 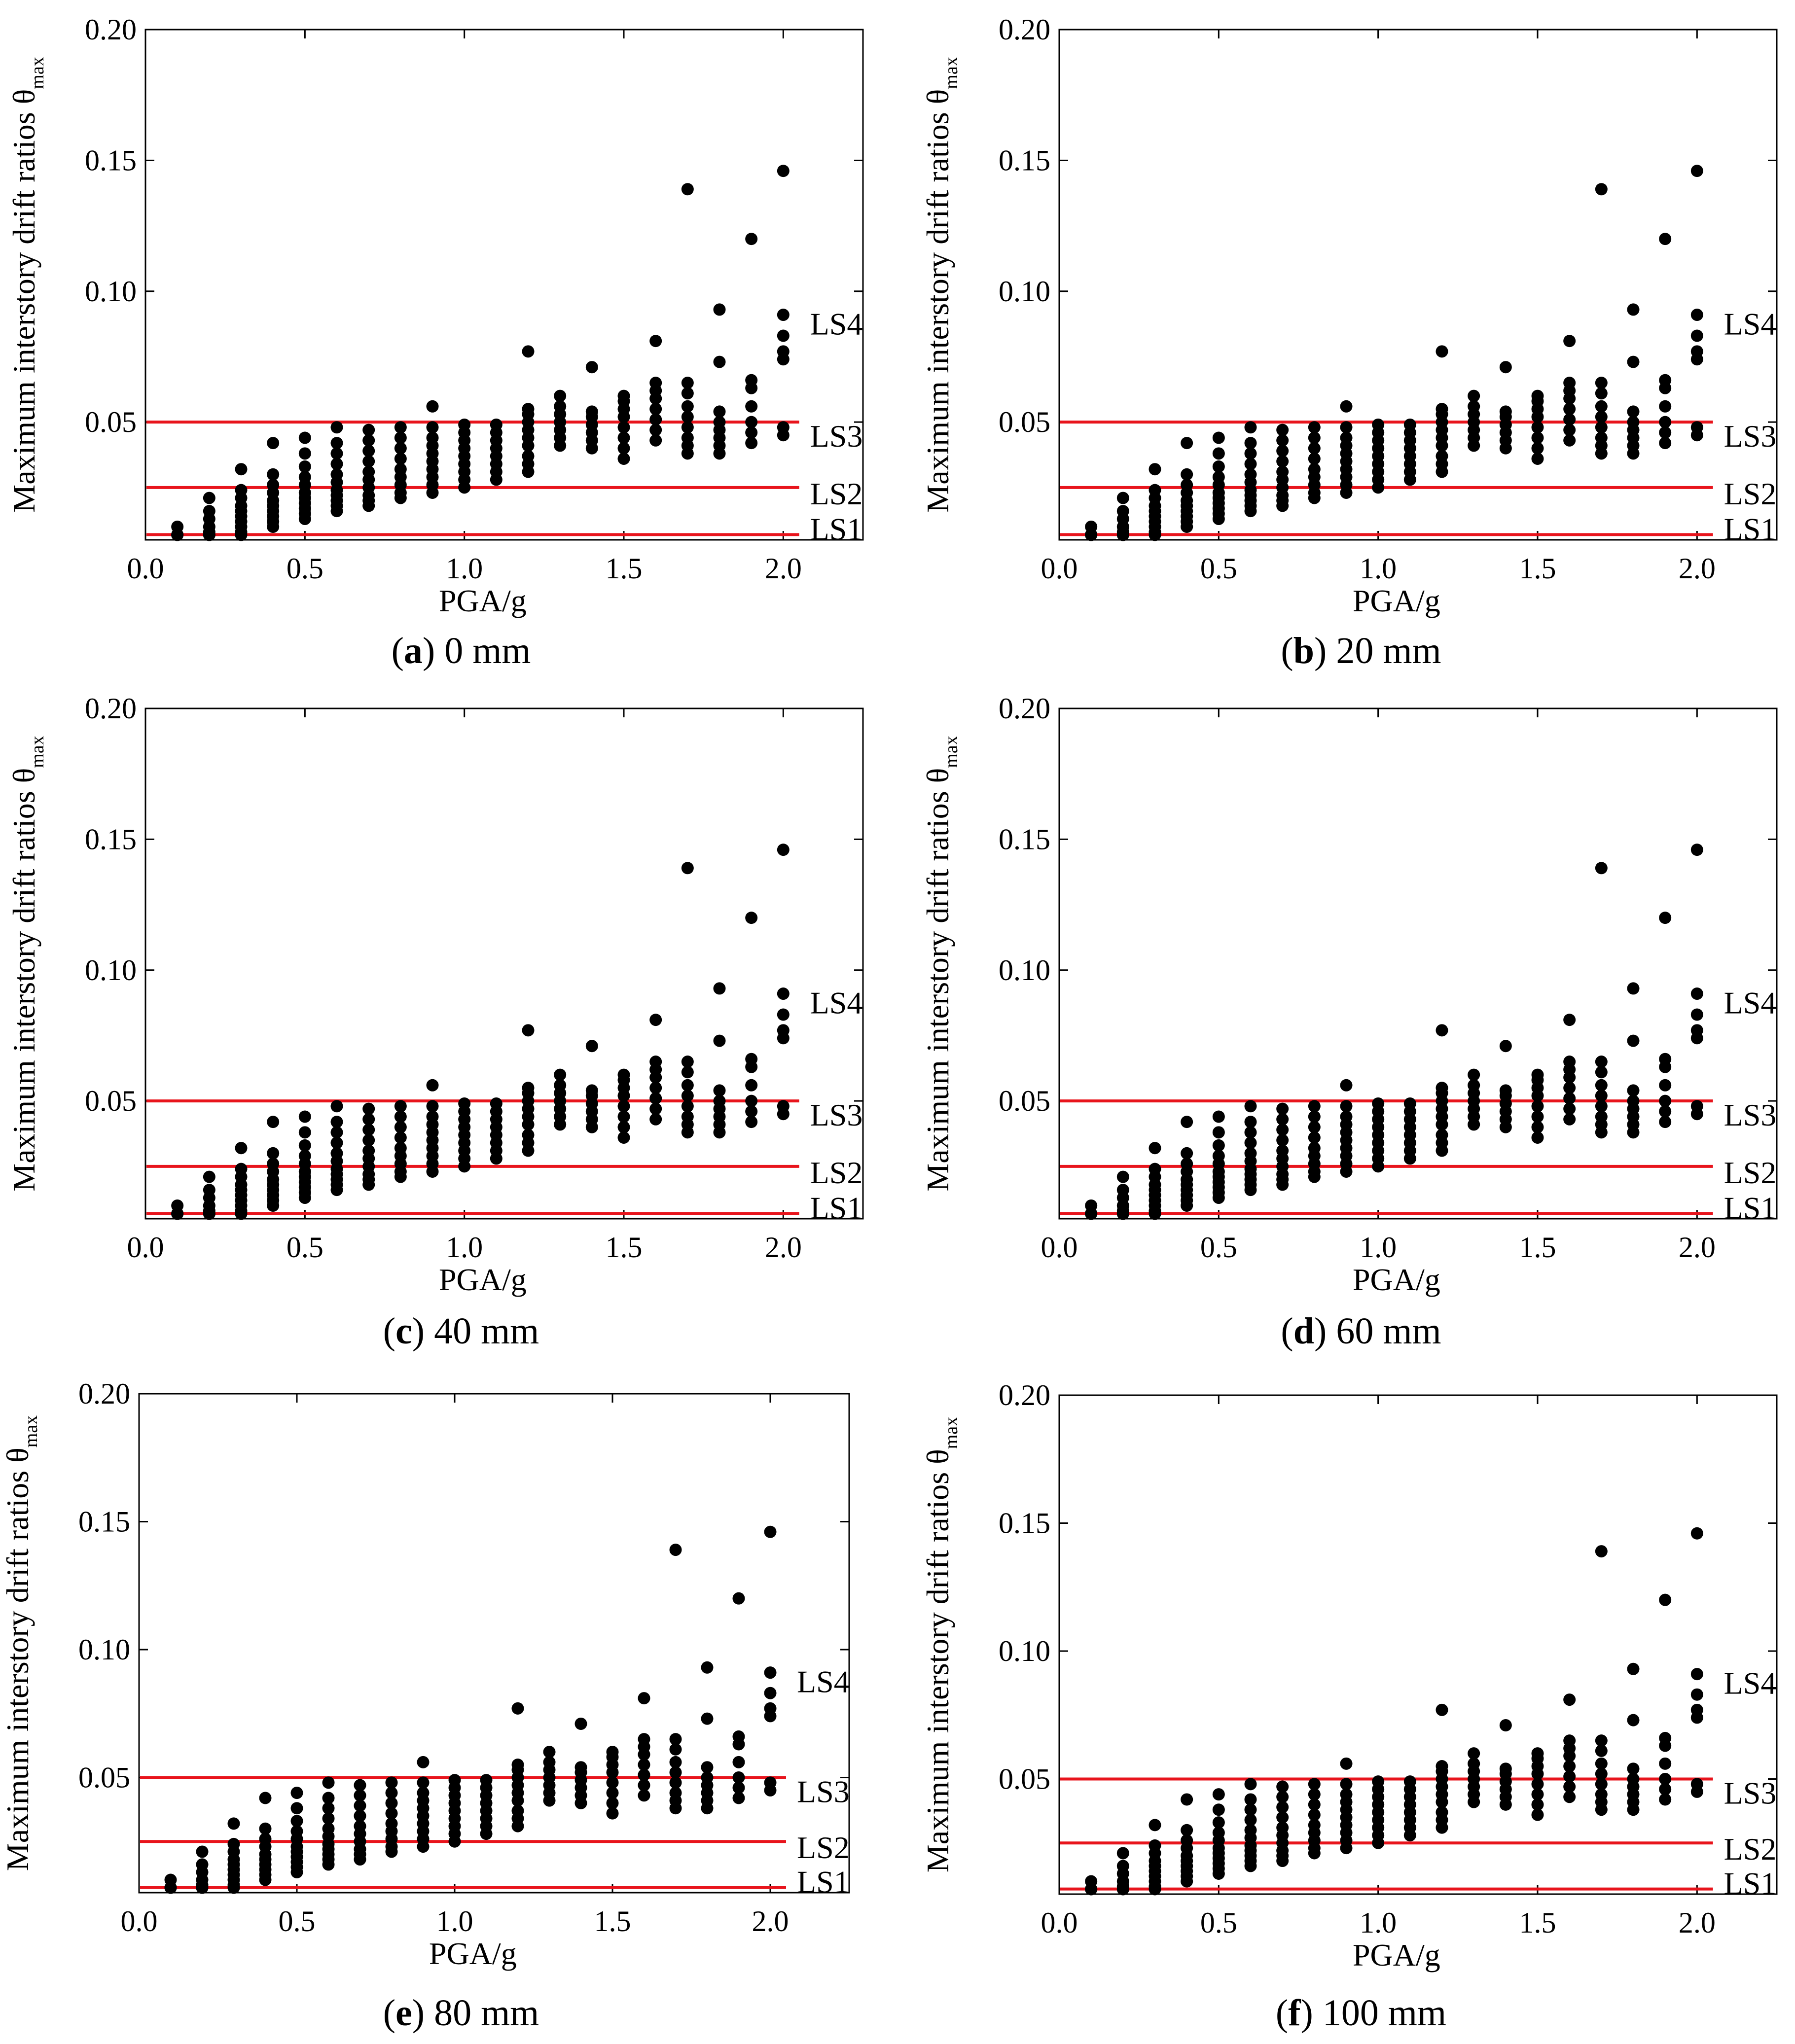 What do you see at coordinates (941, 1645) in the screenshot?
I see `y-axis-title: Maximum interstory drift ratios θmax` at bounding box center [941, 1645].